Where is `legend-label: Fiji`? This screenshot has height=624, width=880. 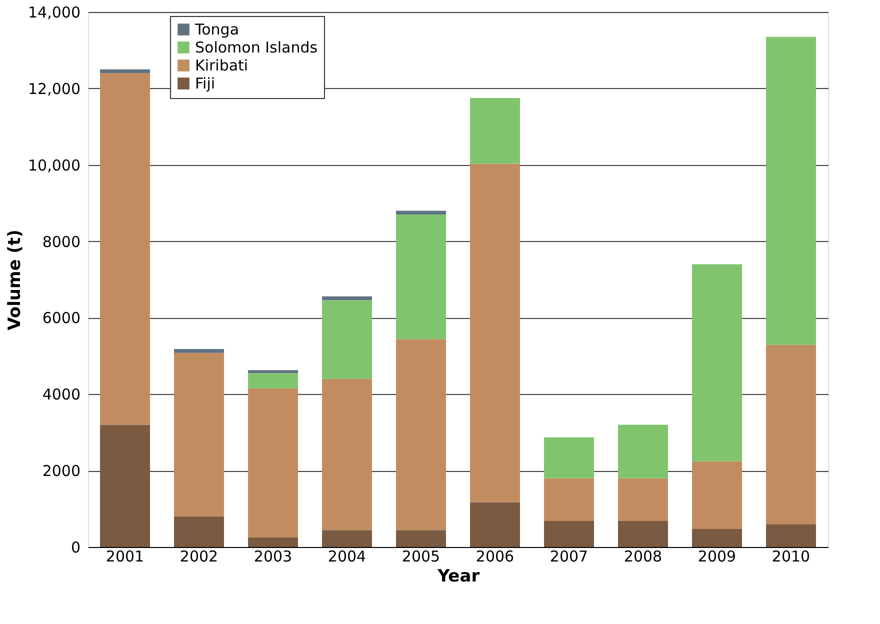 legend-label: Fiji is located at coordinates (205, 83).